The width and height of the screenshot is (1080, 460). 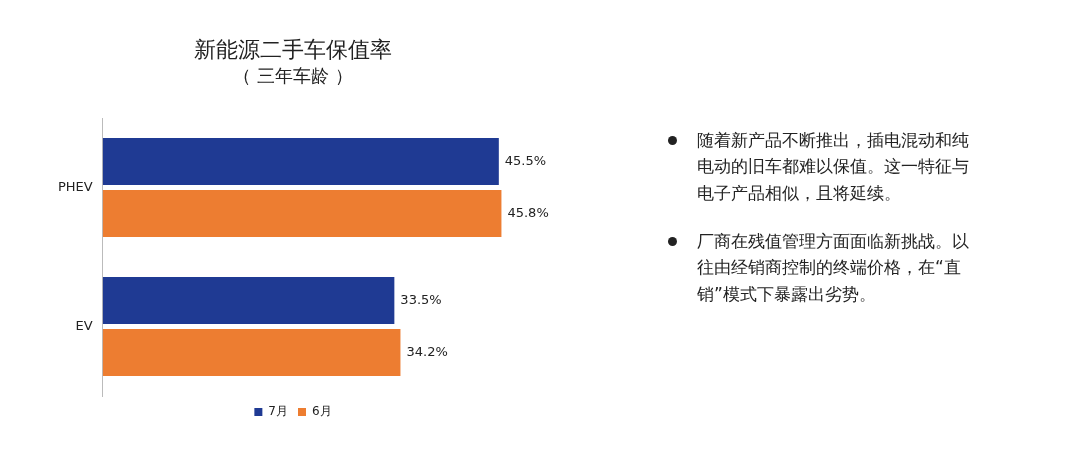 I want to click on y-tick-label: PHEV, so click(x=75, y=186).